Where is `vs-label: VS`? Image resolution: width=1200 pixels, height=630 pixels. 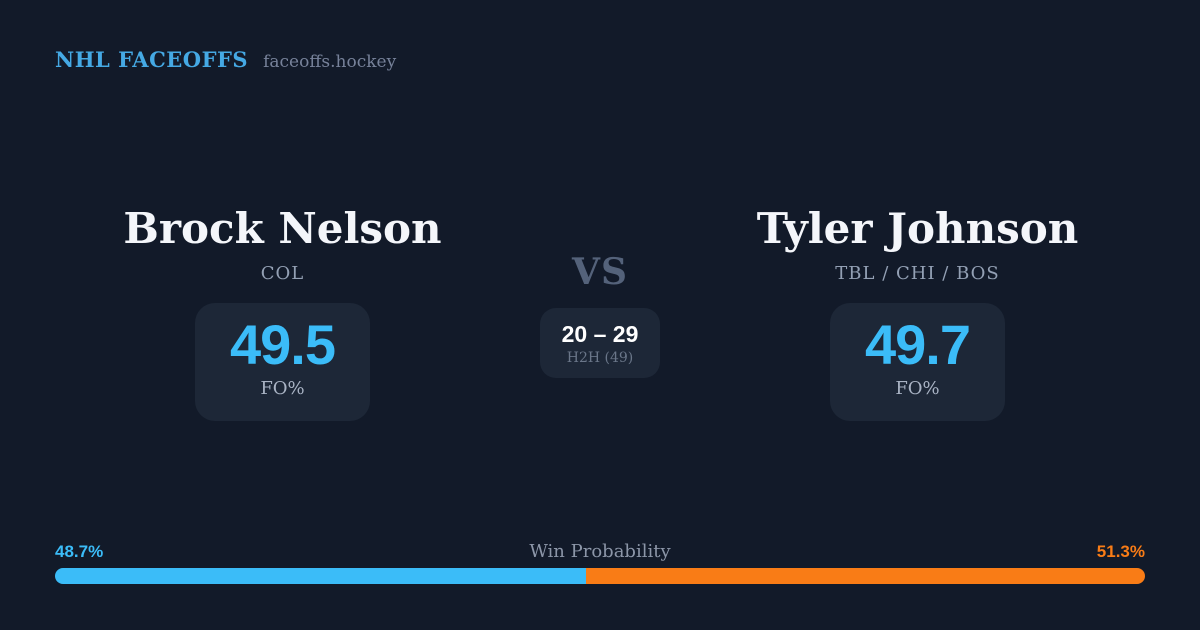
vs-label: VS is located at coordinates (600, 272).